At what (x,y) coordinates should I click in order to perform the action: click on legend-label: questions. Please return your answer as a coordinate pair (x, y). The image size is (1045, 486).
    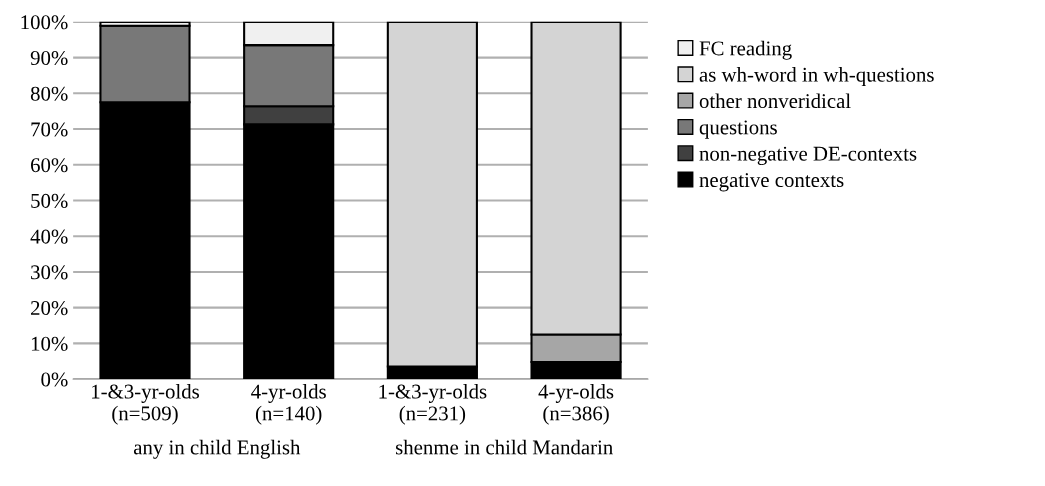
    Looking at the image, I should click on (738, 129).